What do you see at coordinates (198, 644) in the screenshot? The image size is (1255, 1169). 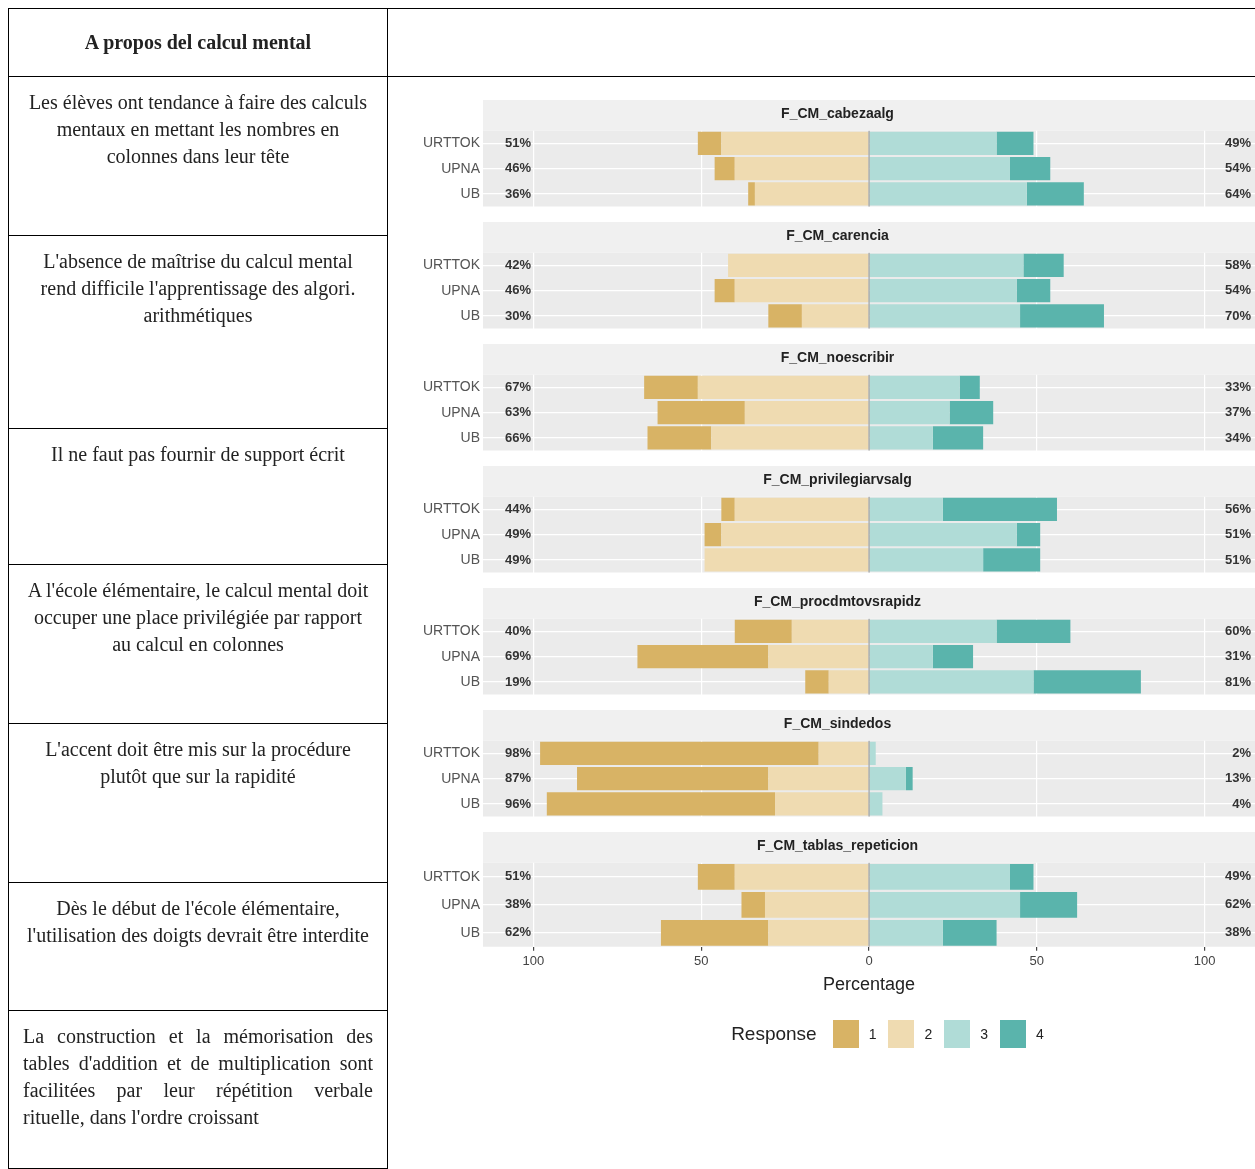 I see `text: A l'école élémentaire, le calcul mental doit occuper une place privilégiée par rapport au calcul en colonnes` at bounding box center [198, 644].